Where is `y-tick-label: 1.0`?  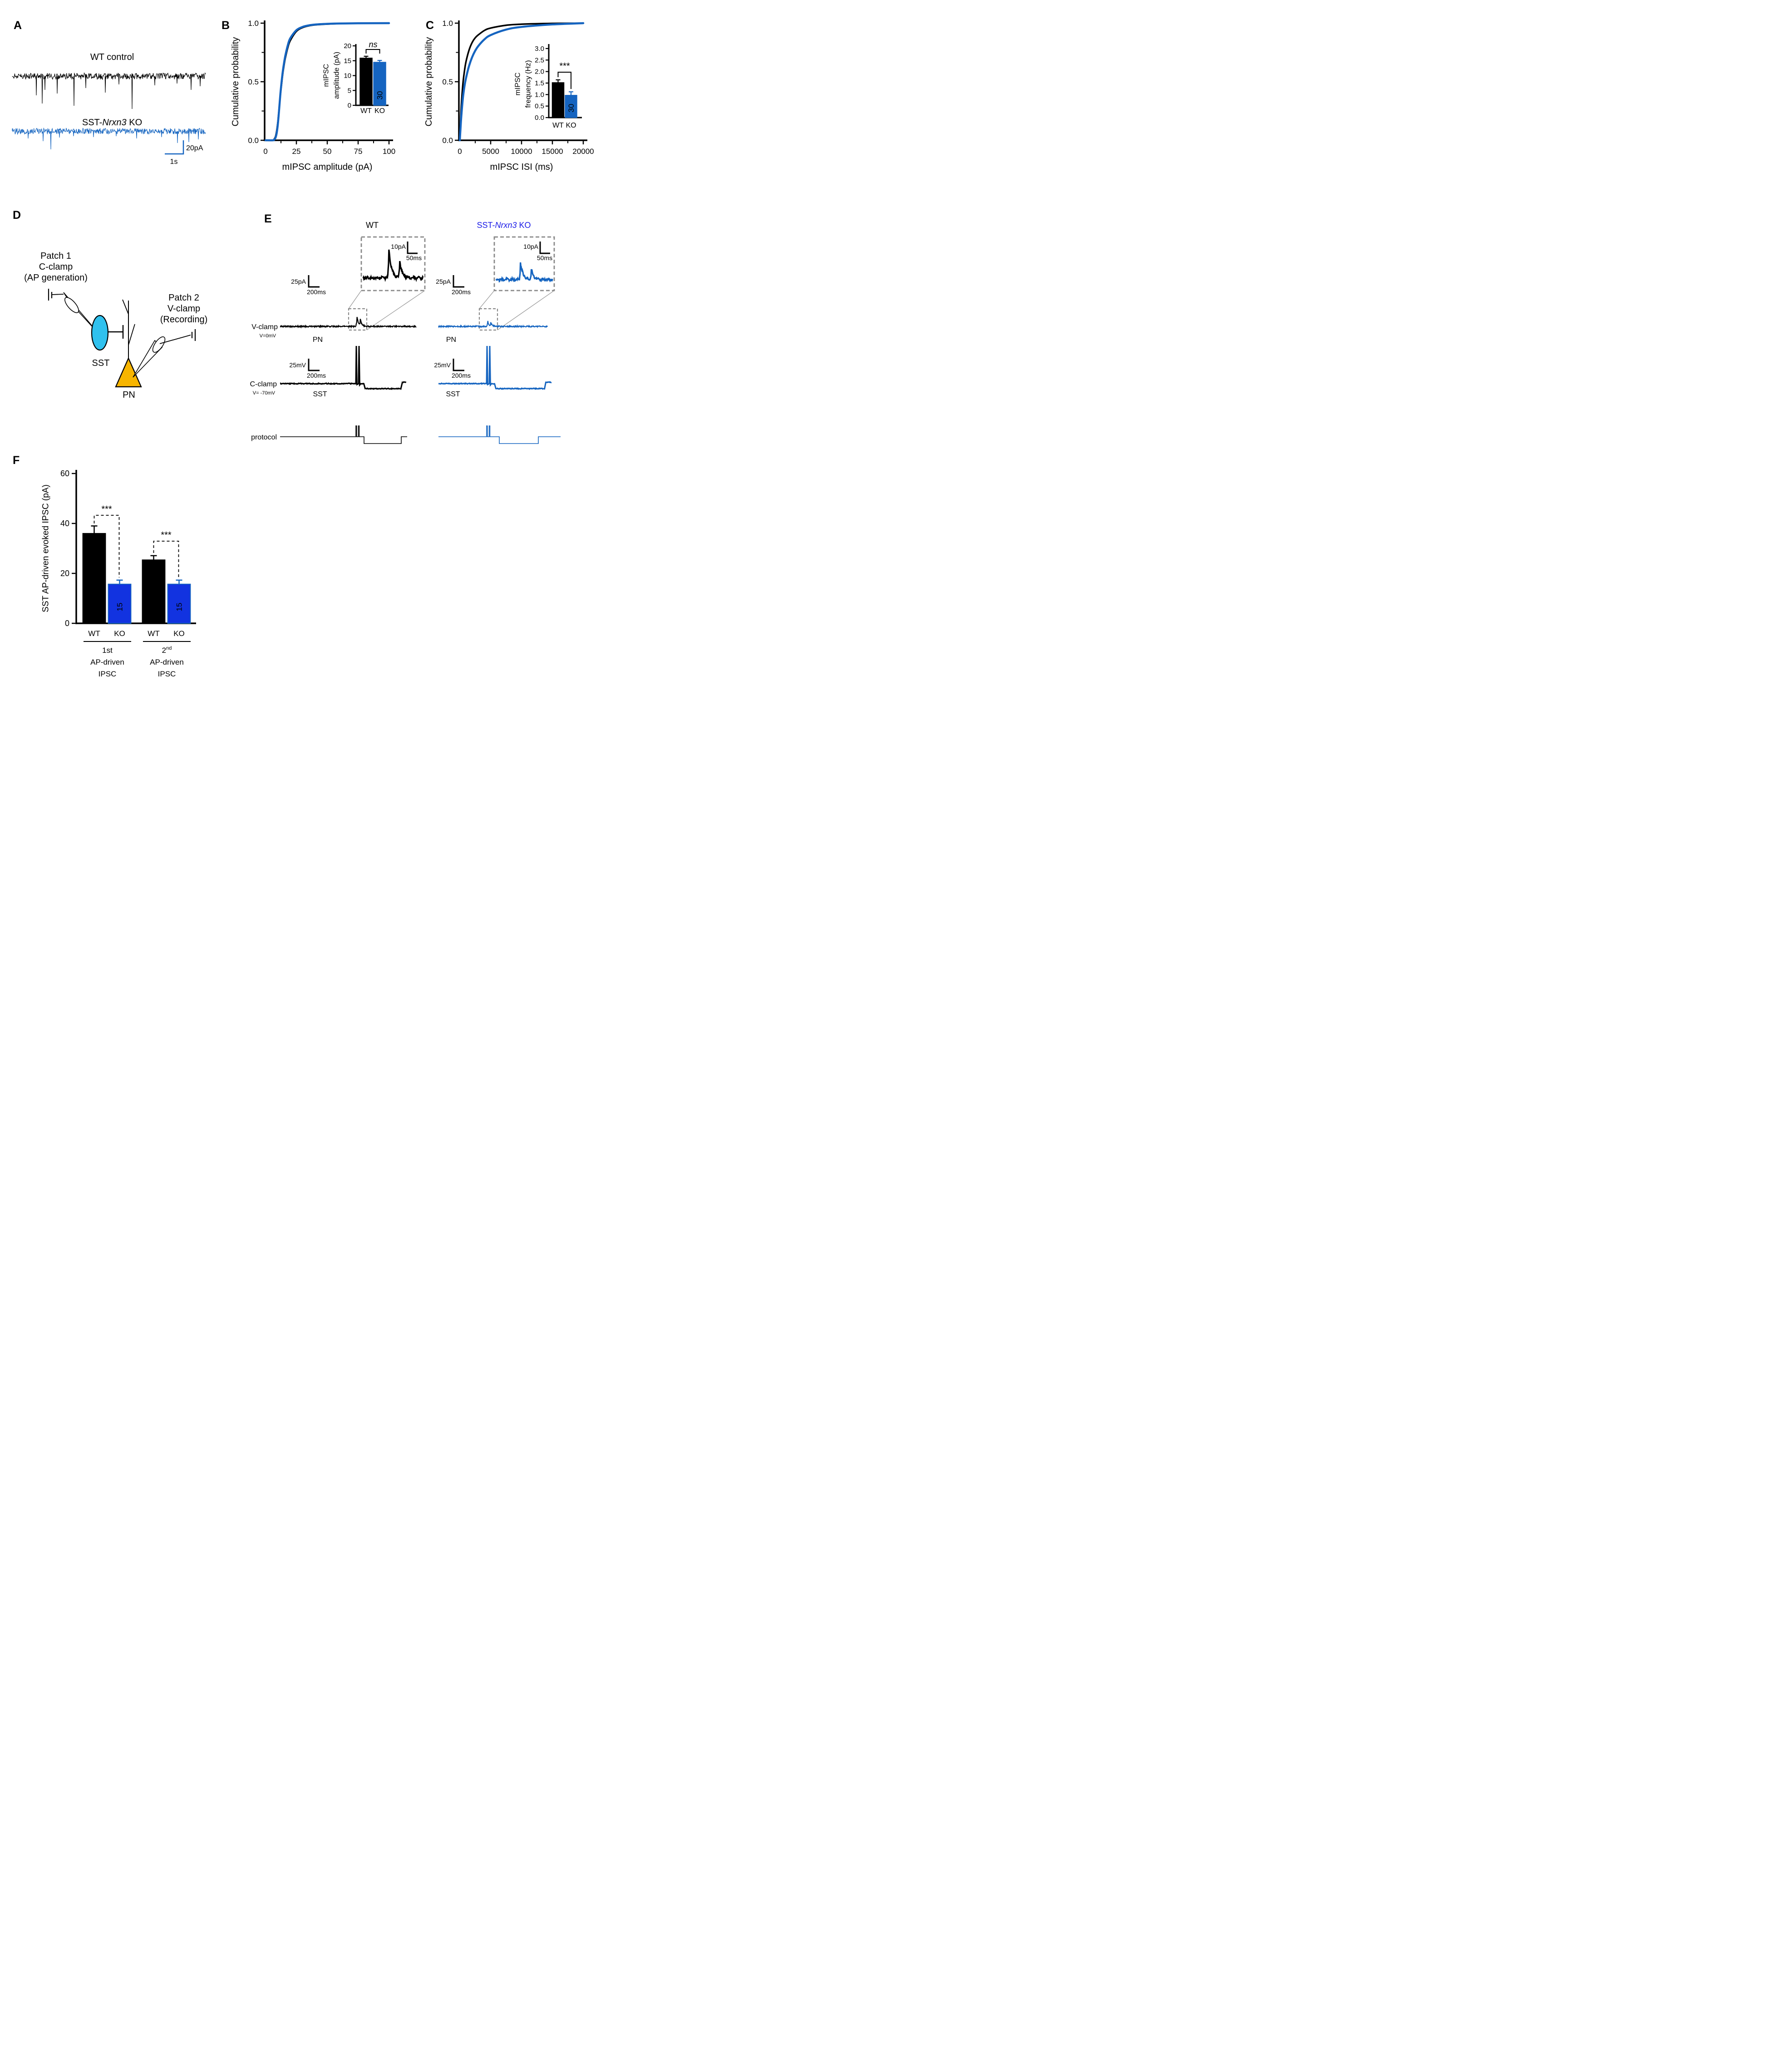 y-tick-label: 1.0 is located at coordinates (253, 24).